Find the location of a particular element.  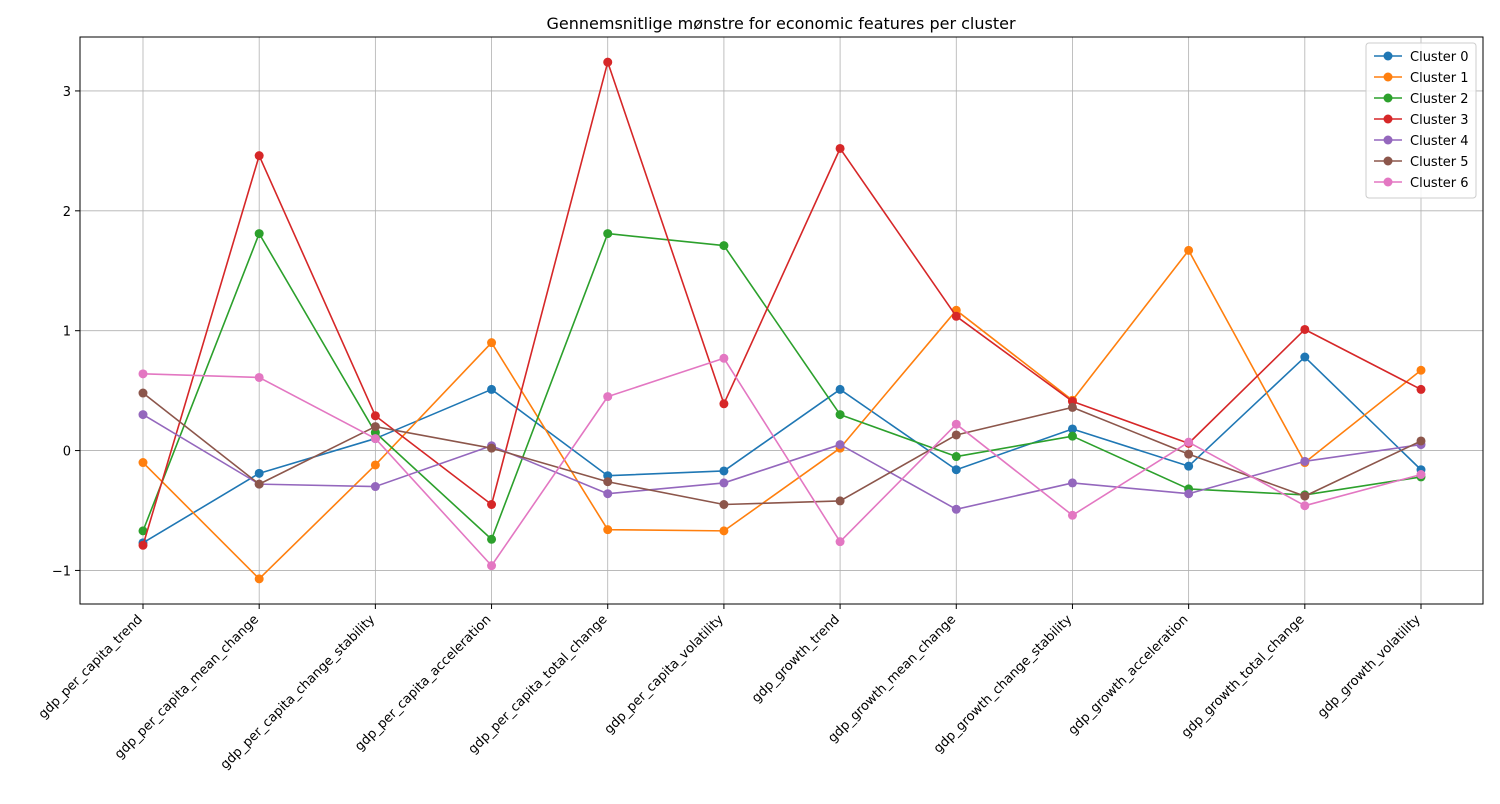

legend-item: Cluster 2 is located at coordinates (1421, 99).